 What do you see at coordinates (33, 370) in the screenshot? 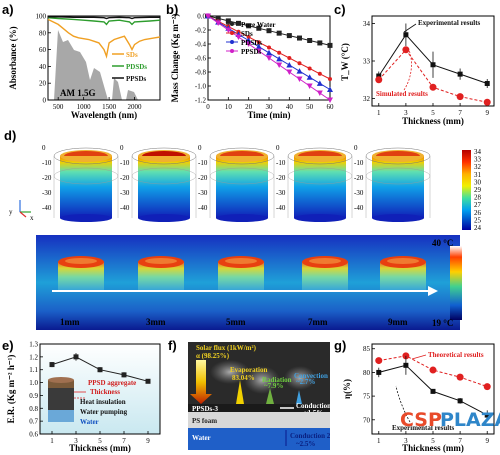
I see `ytick-label: 1.1` at bounding box center [33, 370].